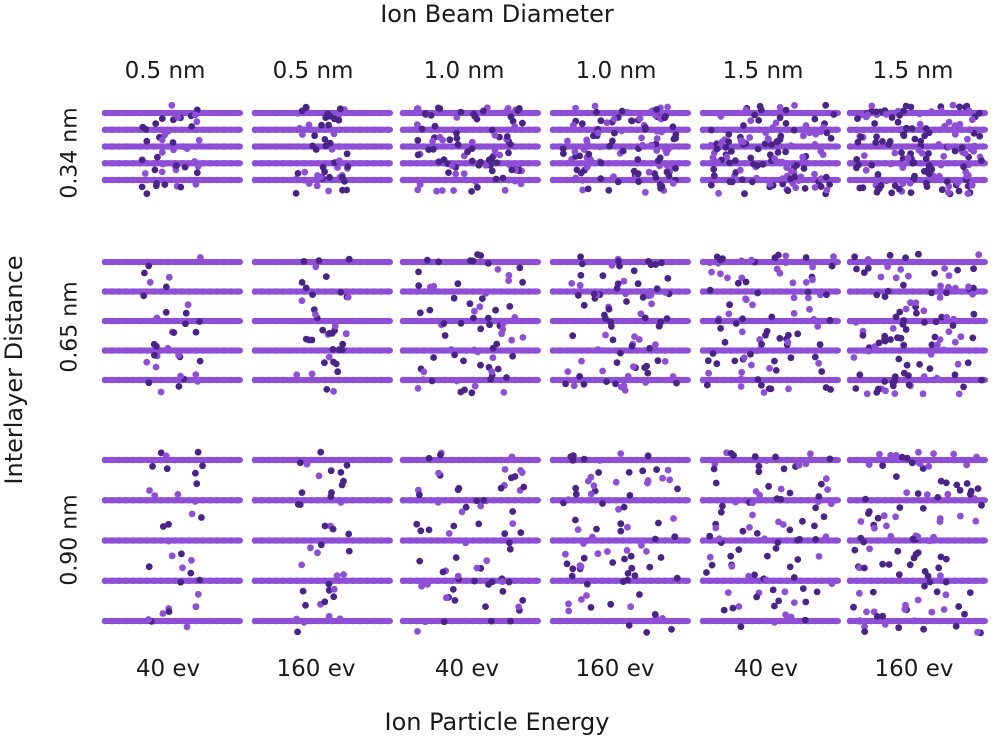 Image resolution: width=994 pixels, height=745 pixels. I want to click on panel-r2-c4, so click(620, 323).